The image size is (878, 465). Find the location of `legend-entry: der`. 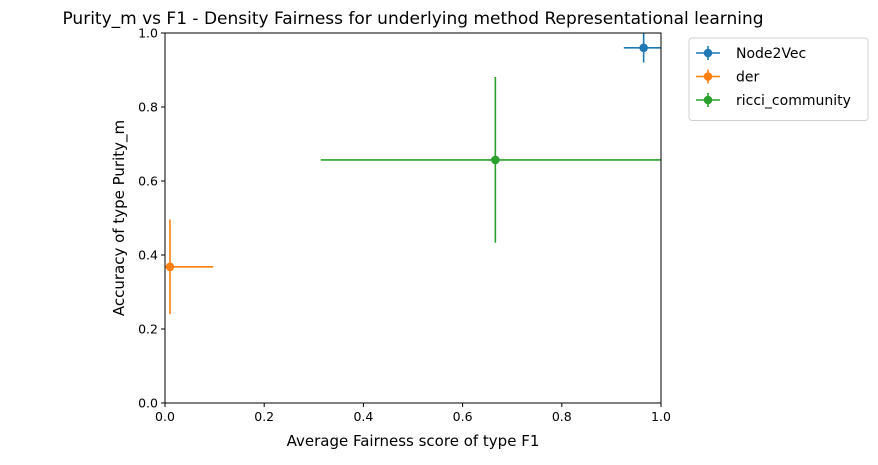

legend-entry: der is located at coordinates (728, 77).